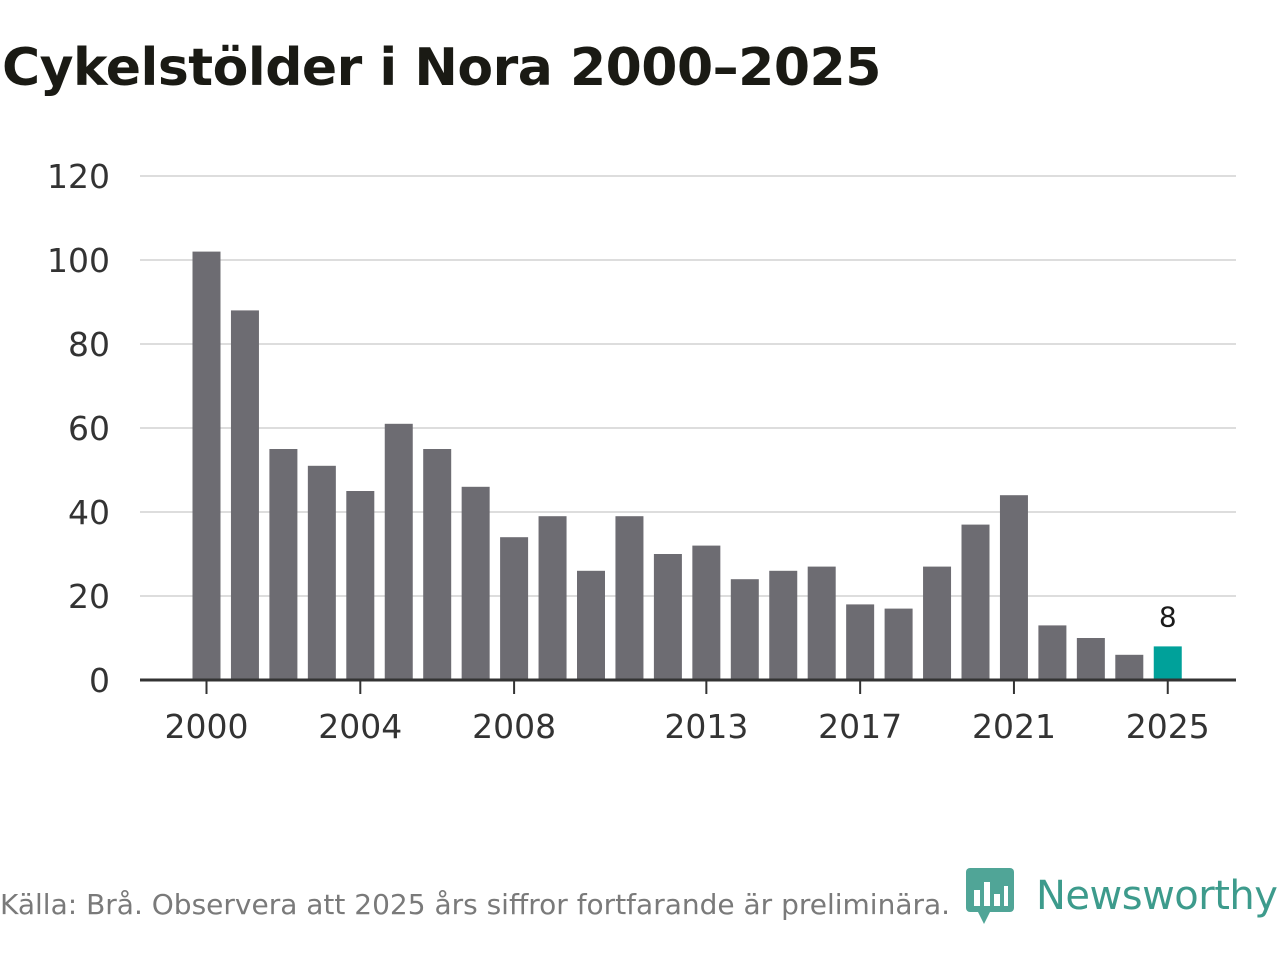 This screenshot has height=960, width=1280. What do you see at coordinates (89, 596) in the screenshot?
I see `y-tick-label-20: 20` at bounding box center [89, 596].